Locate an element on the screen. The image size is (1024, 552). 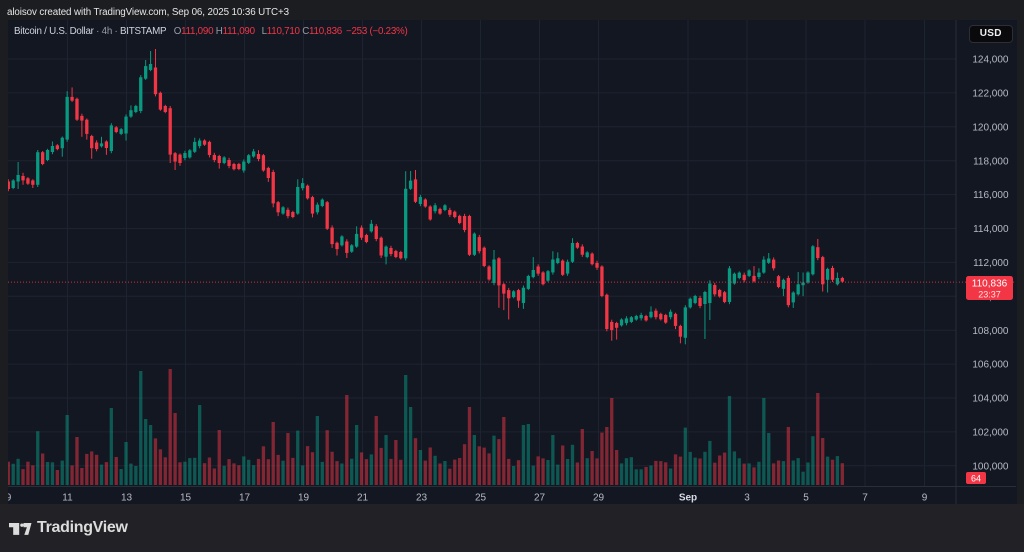
svg-text: 100,000 is located at coordinates (990, 466).